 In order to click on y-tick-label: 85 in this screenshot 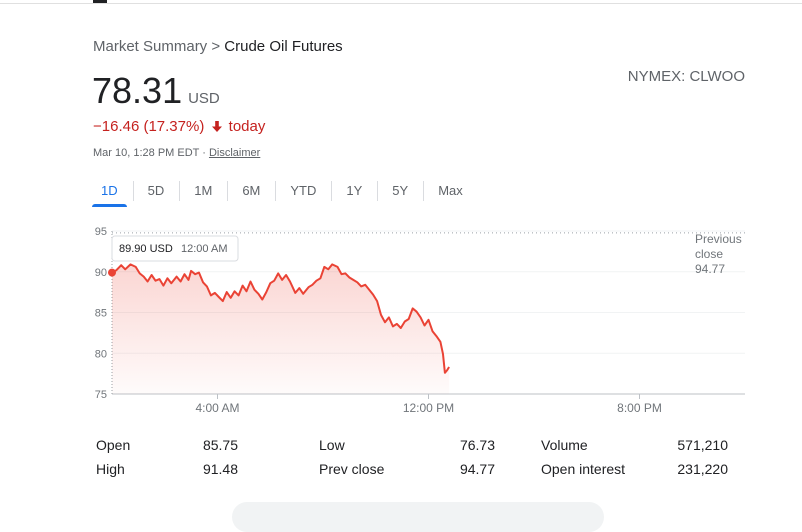, I will do `click(101, 314)`.